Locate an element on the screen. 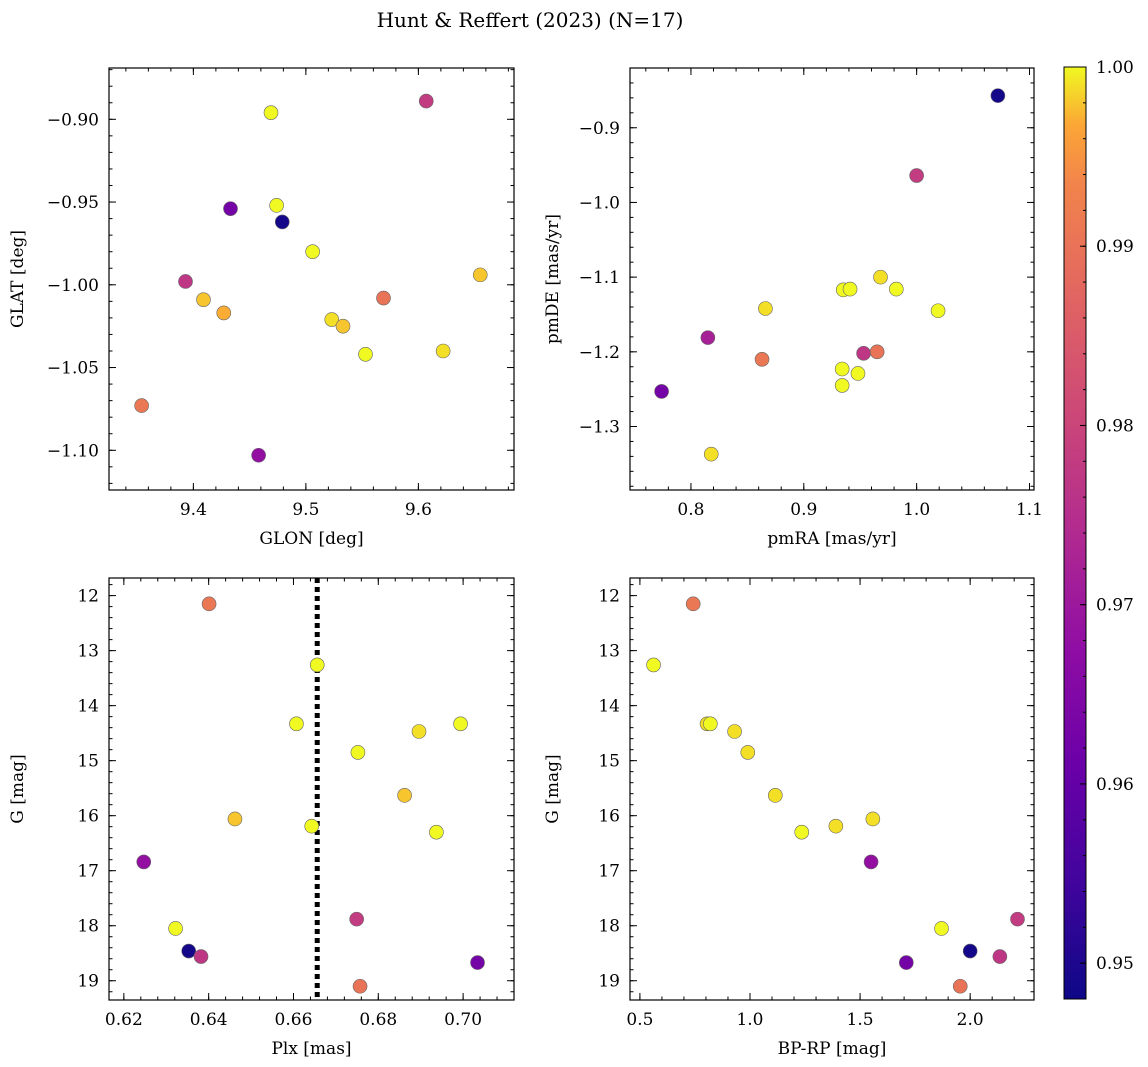 This screenshot has height=1067, width=1148. colorbar-tick-label: 0.96 is located at coordinates (1115, 785).